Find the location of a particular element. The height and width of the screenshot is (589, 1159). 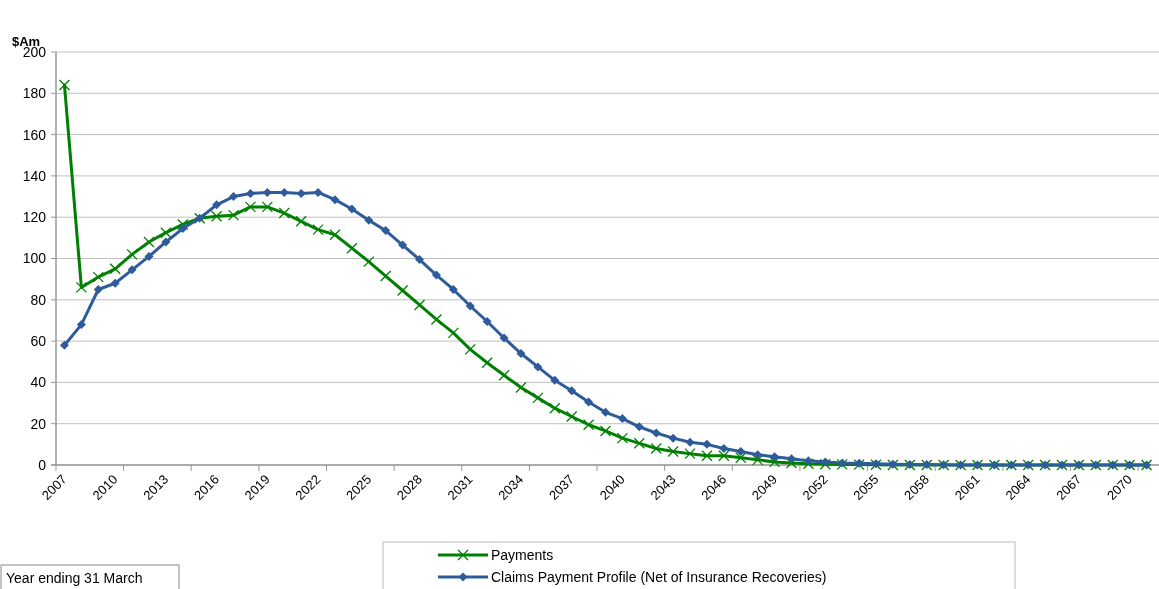

text: Year ending 31 March is located at coordinates (74, 577).